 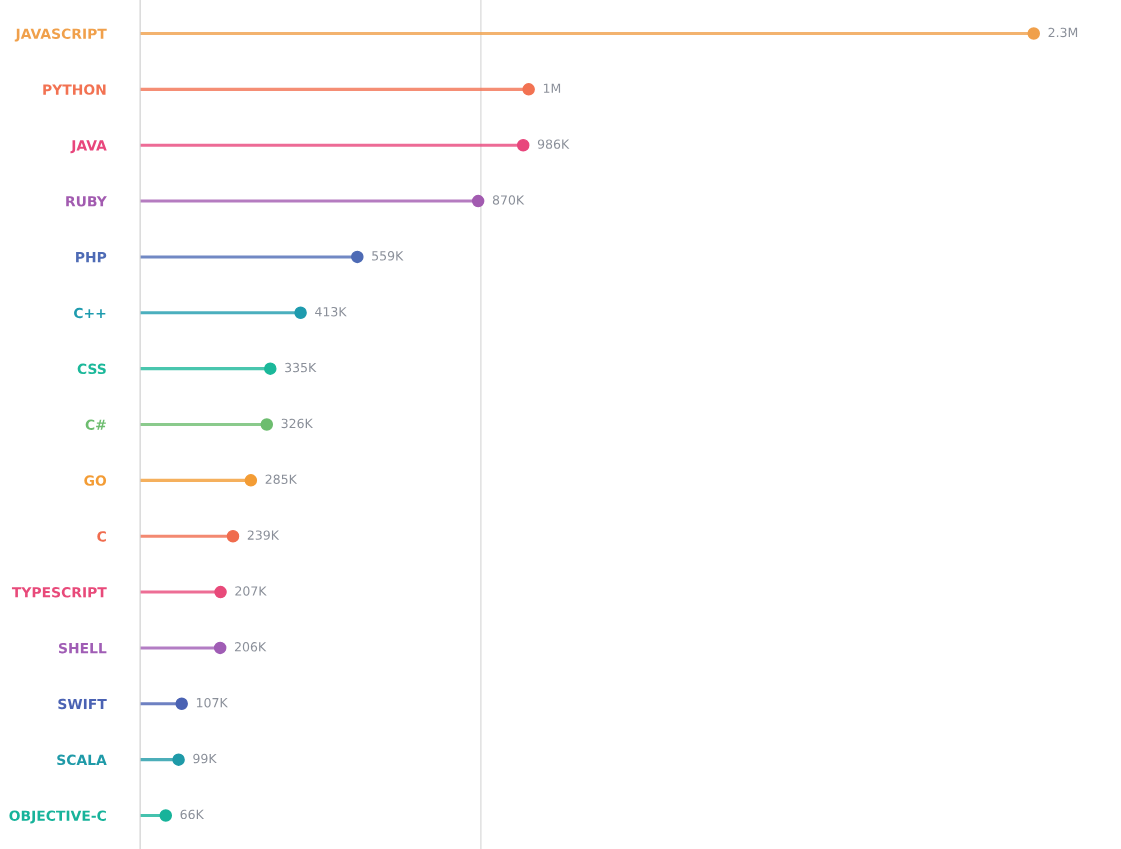 What do you see at coordinates (88, 147) in the screenshot?
I see `y-tick-label: JAVA` at bounding box center [88, 147].